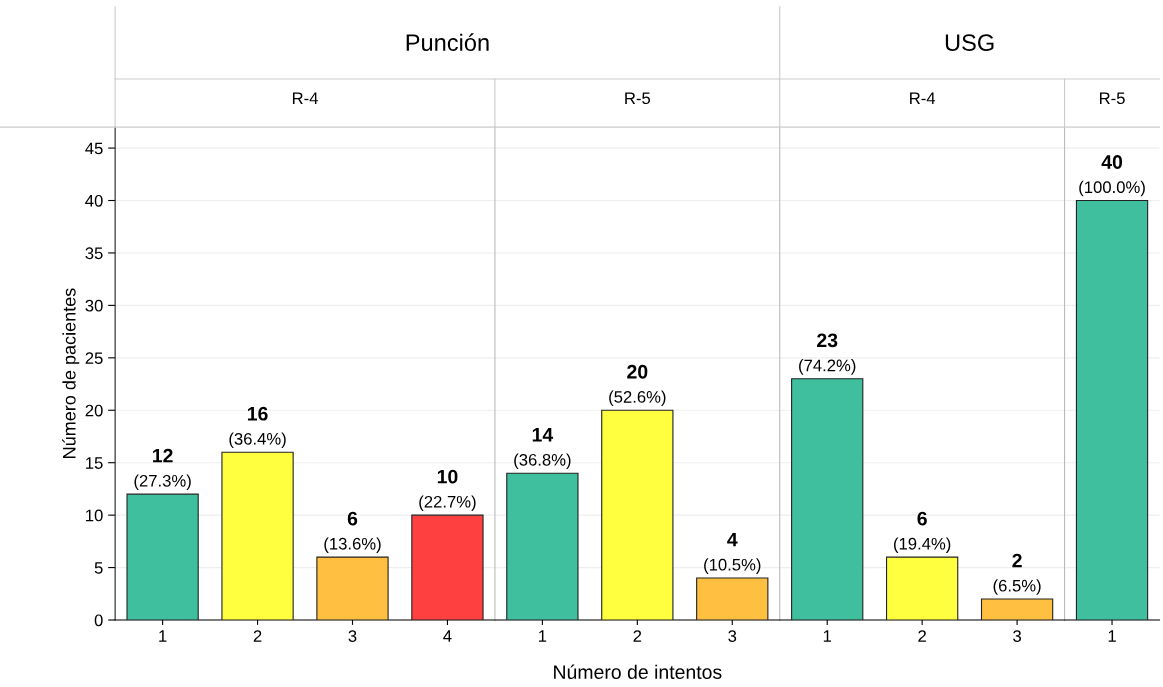 Image resolution: width=1163 pixels, height=687 pixels. What do you see at coordinates (969, 42) in the screenshot?
I see `chart-title: USG` at bounding box center [969, 42].